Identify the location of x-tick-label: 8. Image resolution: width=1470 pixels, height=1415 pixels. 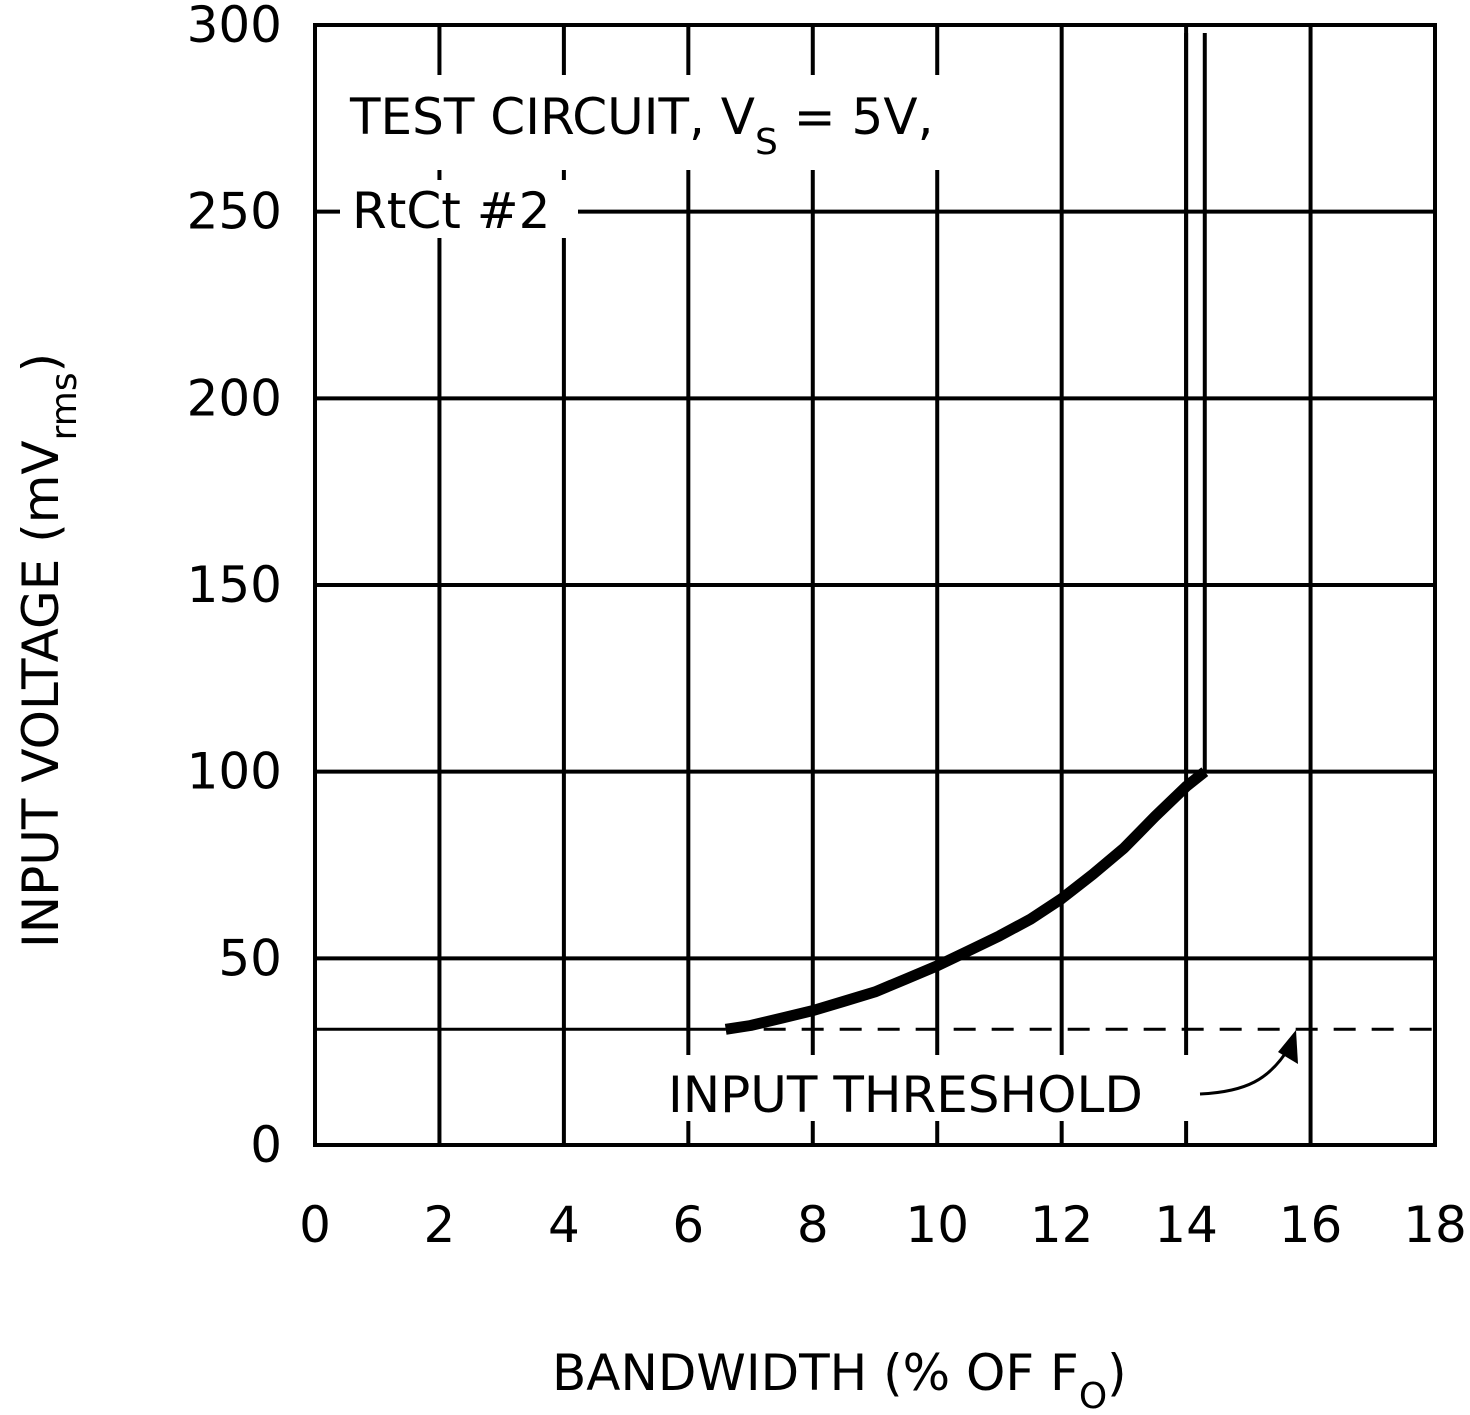
(813, 1225).